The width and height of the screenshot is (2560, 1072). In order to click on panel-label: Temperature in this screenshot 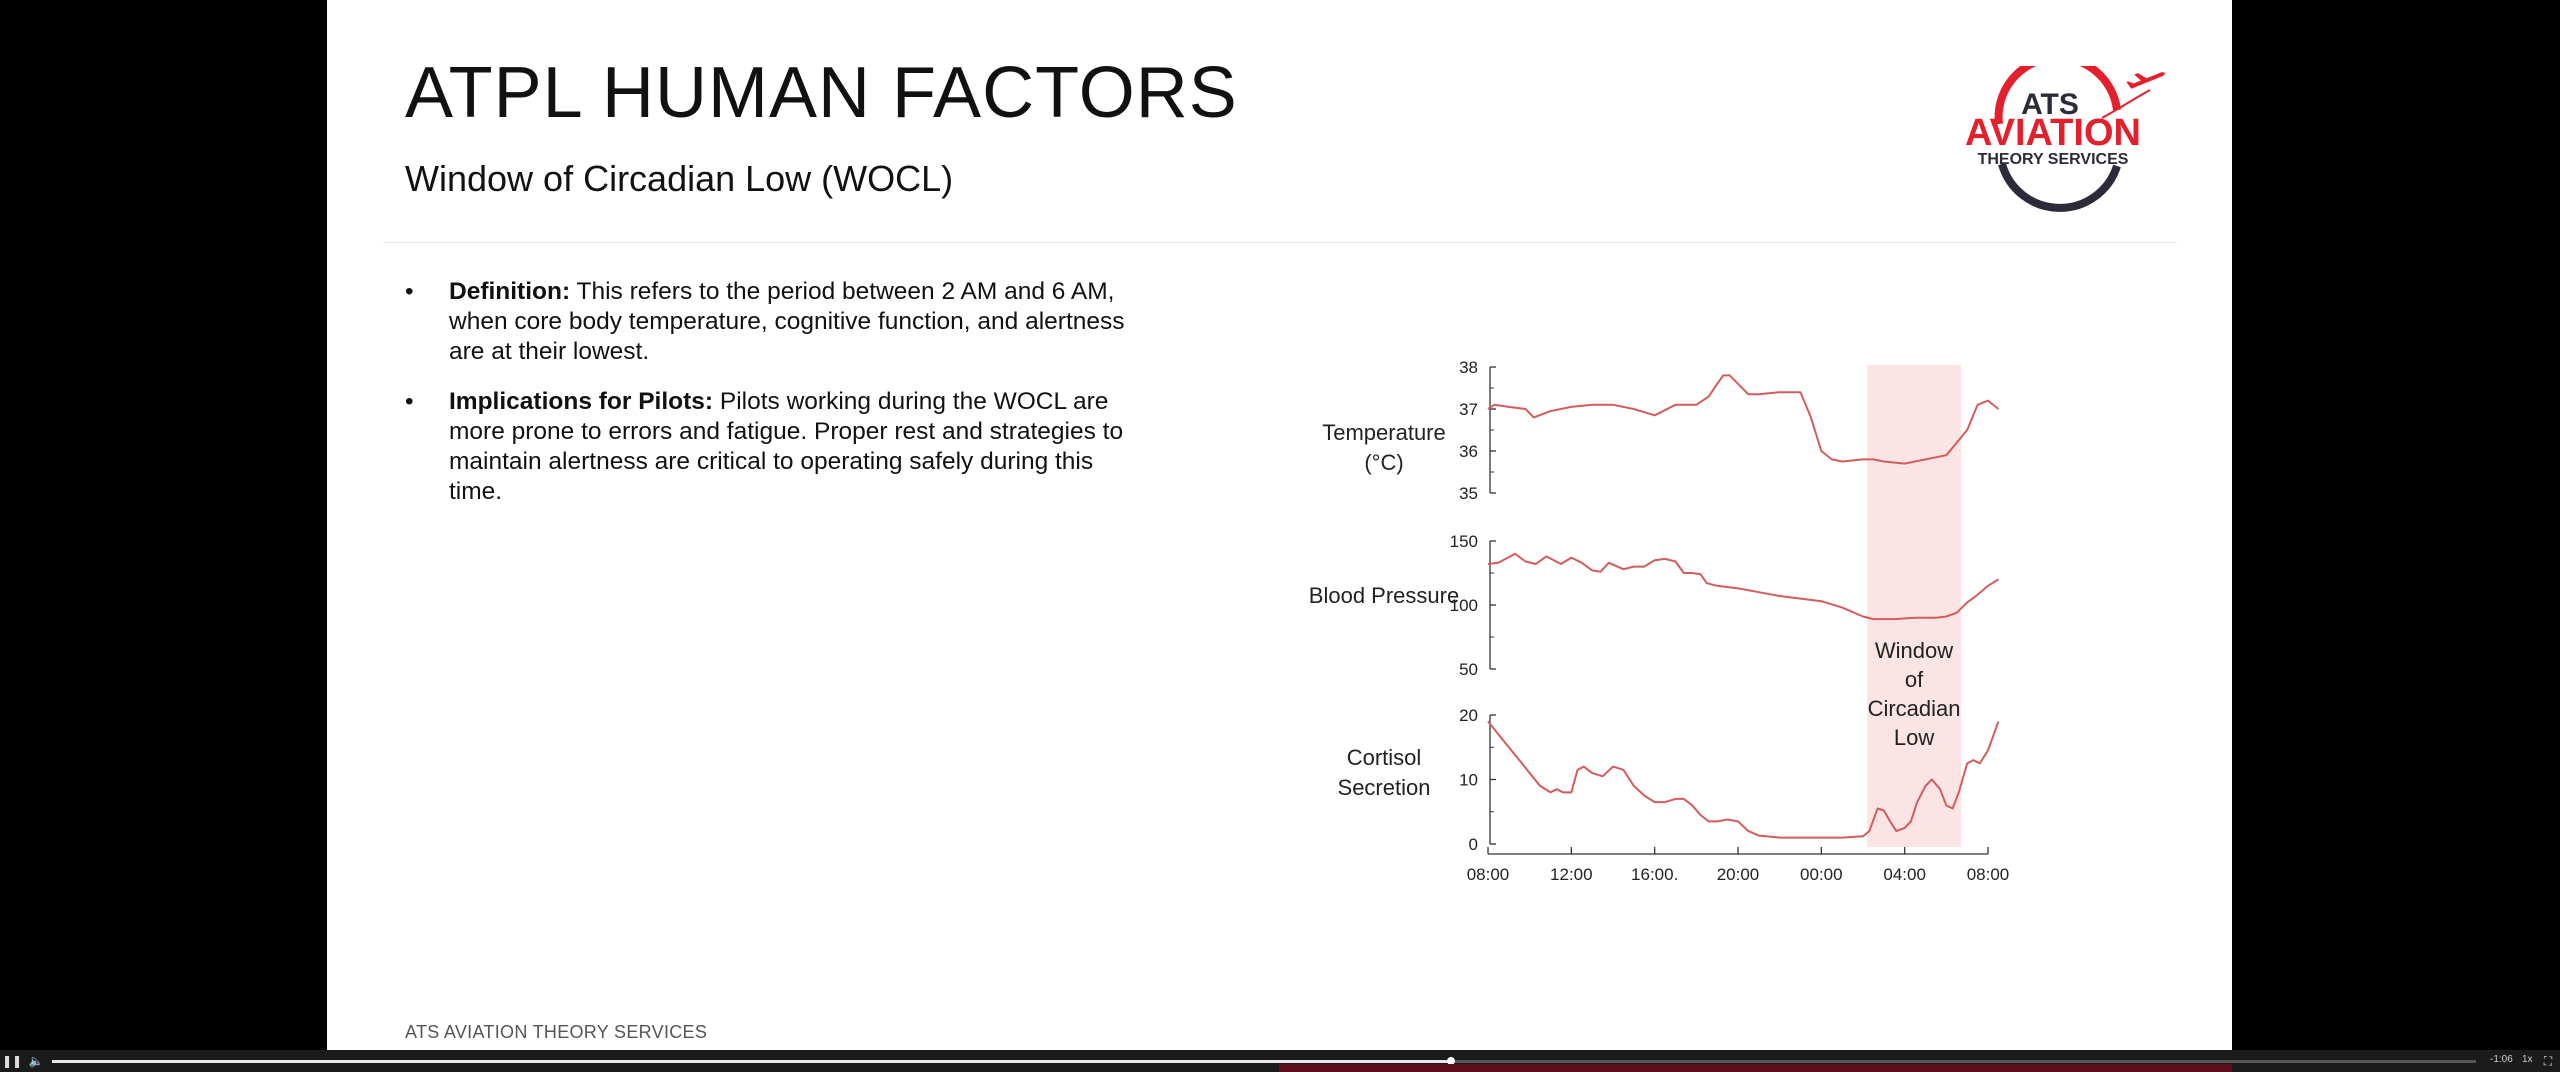, I will do `click(1384, 432)`.